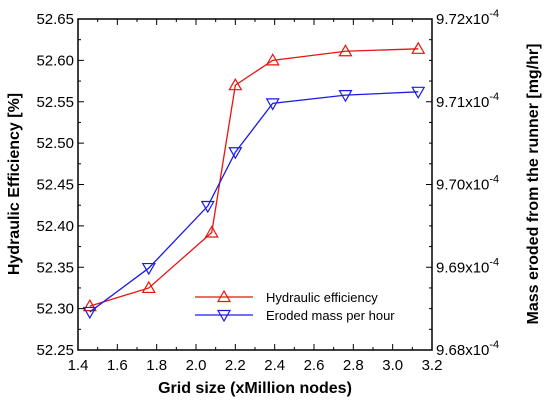 The image size is (550, 405). What do you see at coordinates (55, 267) in the screenshot?
I see `y-left-tick-label: 52.35` at bounding box center [55, 267].